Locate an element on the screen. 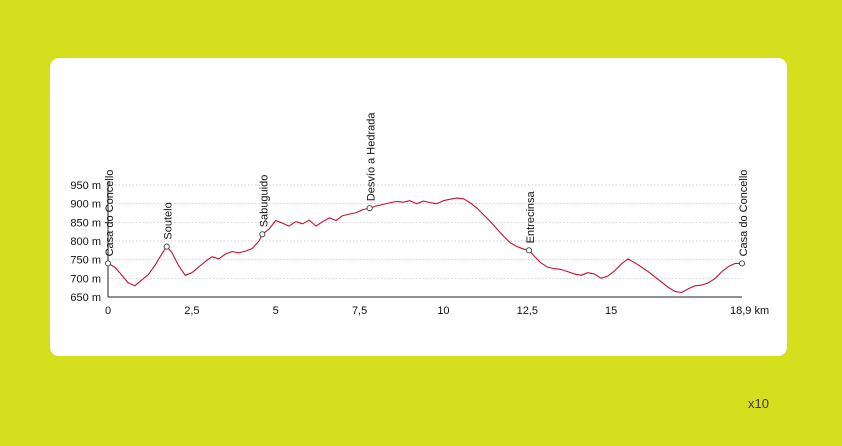 The height and width of the screenshot is (446, 842). x-tick-label: 12,5 is located at coordinates (527, 311).